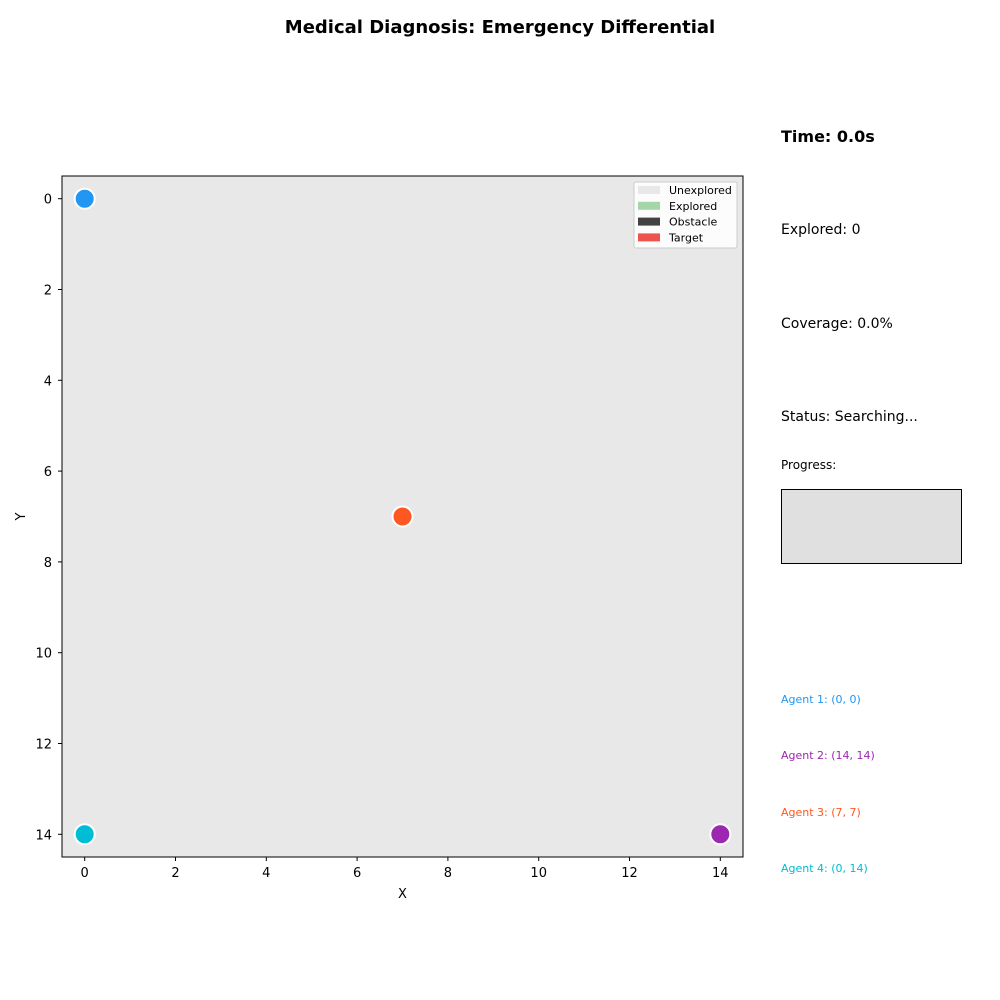 Image resolution: width=1000 pixels, height=1000 pixels. Describe the element at coordinates (48, 381) in the screenshot. I see `y-tick-label: 4` at that location.